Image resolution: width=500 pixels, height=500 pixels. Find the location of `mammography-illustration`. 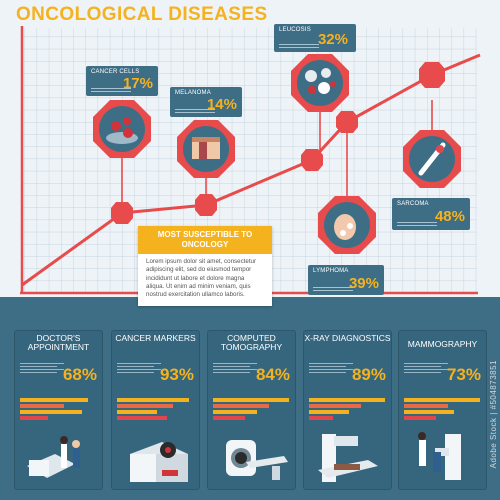

mammography-illustration is located at coordinates (439, 456).